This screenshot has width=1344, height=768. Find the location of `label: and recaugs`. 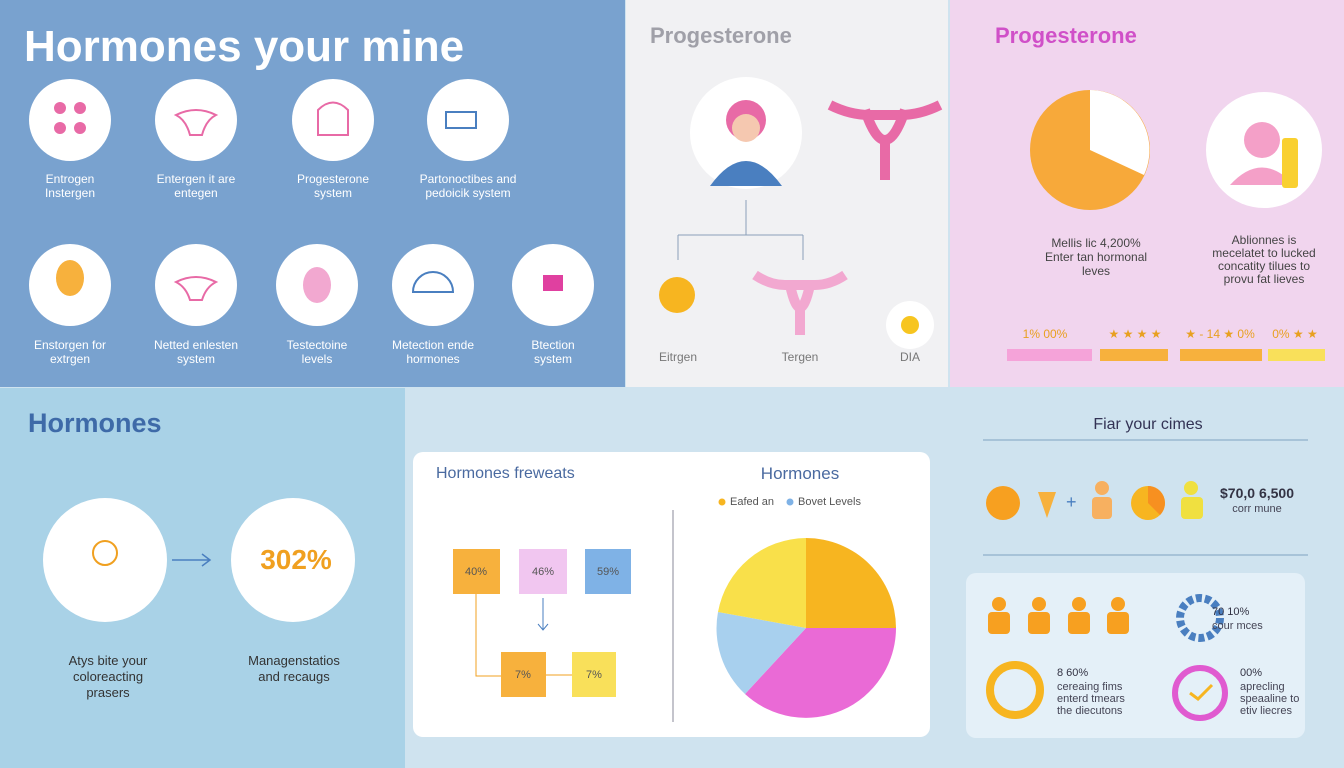

label: and recaugs is located at coordinates (294, 676).